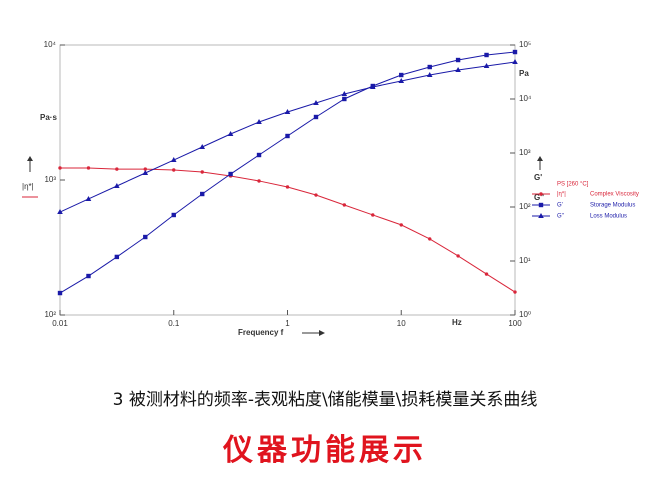 The width and height of the screenshot is (650, 500). What do you see at coordinates (174, 323) in the screenshot?
I see `x-tick-label: 0.1` at bounding box center [174, 323].